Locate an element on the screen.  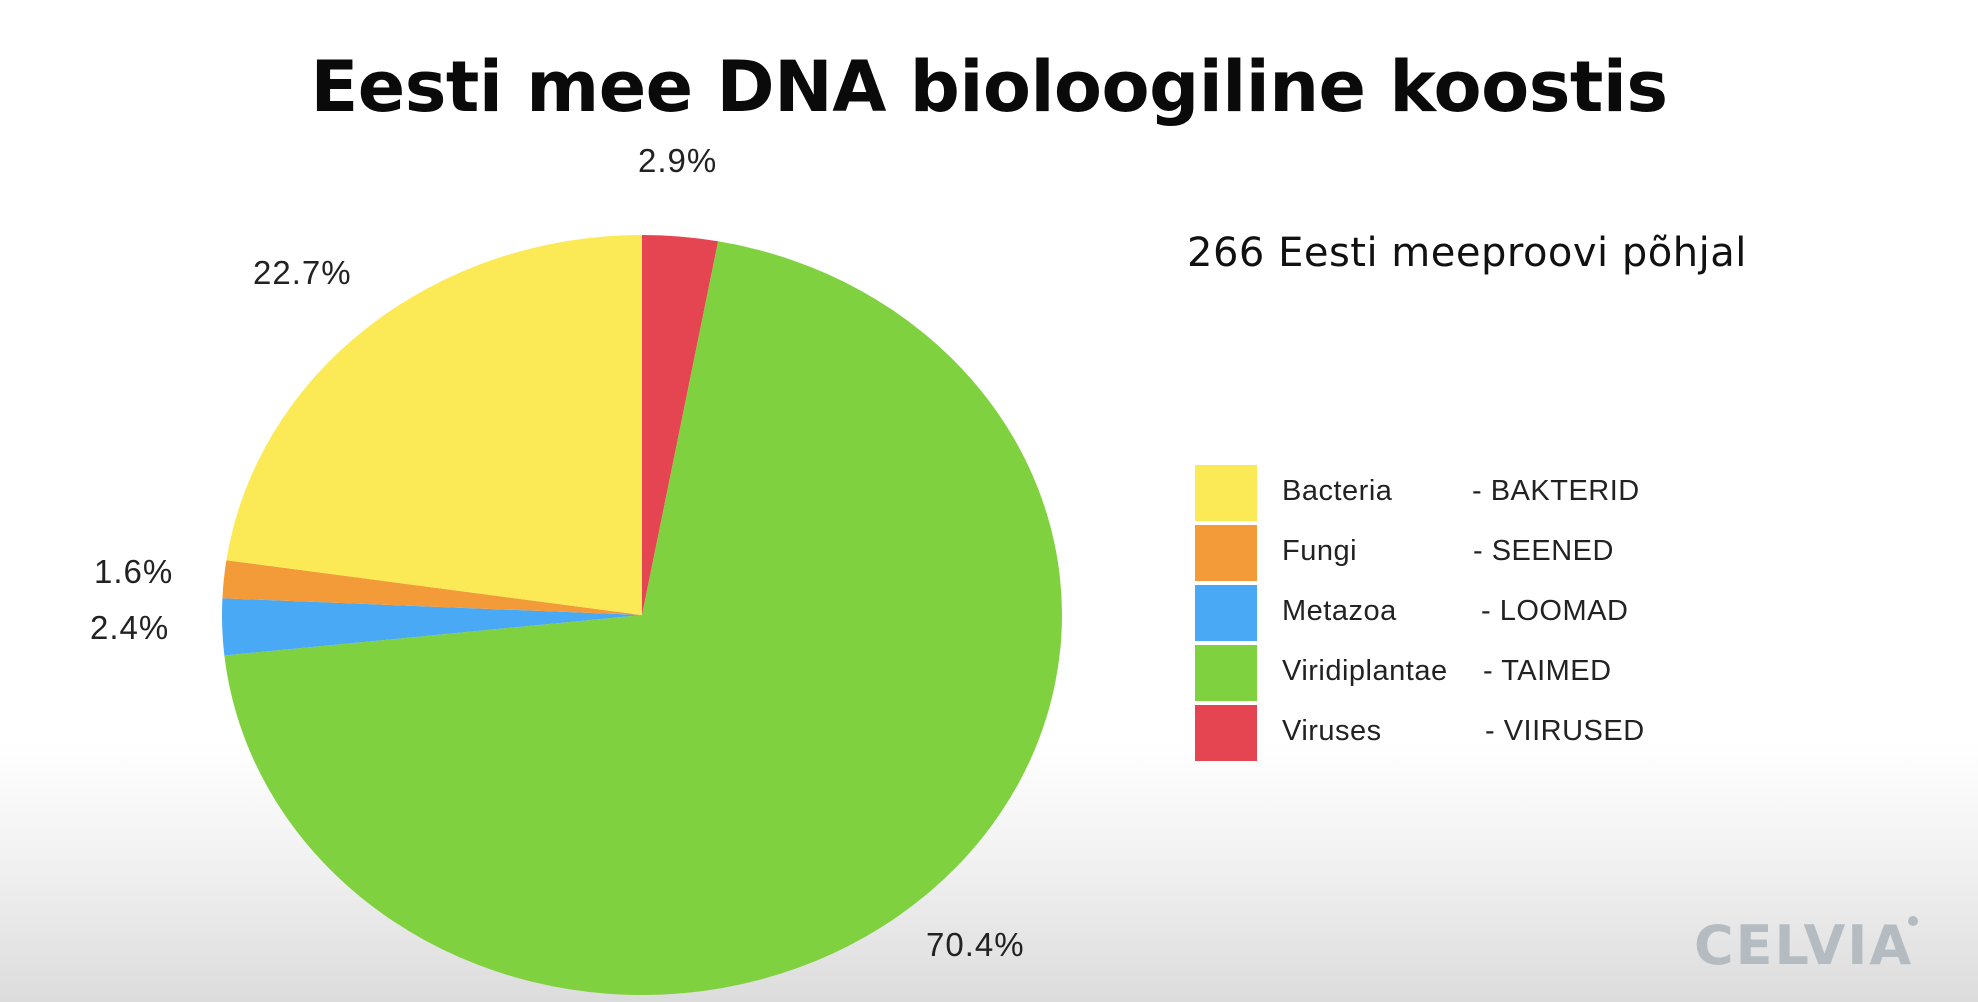
legend-swatch-viruses is located at coordinates (1226, 733).